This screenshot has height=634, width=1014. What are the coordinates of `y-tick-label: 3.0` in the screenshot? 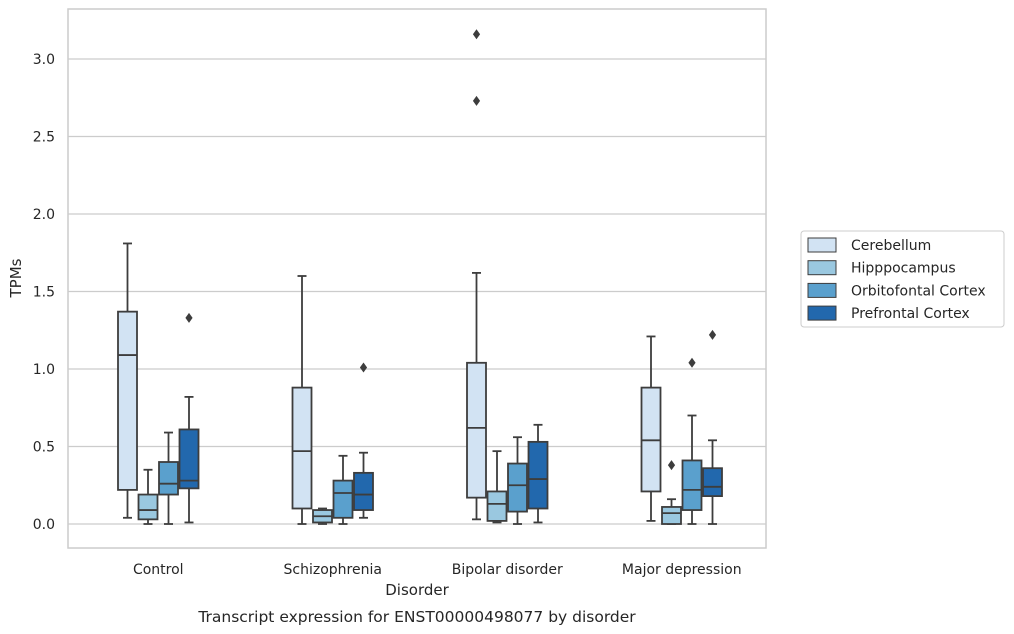 It's located at (44, 60).